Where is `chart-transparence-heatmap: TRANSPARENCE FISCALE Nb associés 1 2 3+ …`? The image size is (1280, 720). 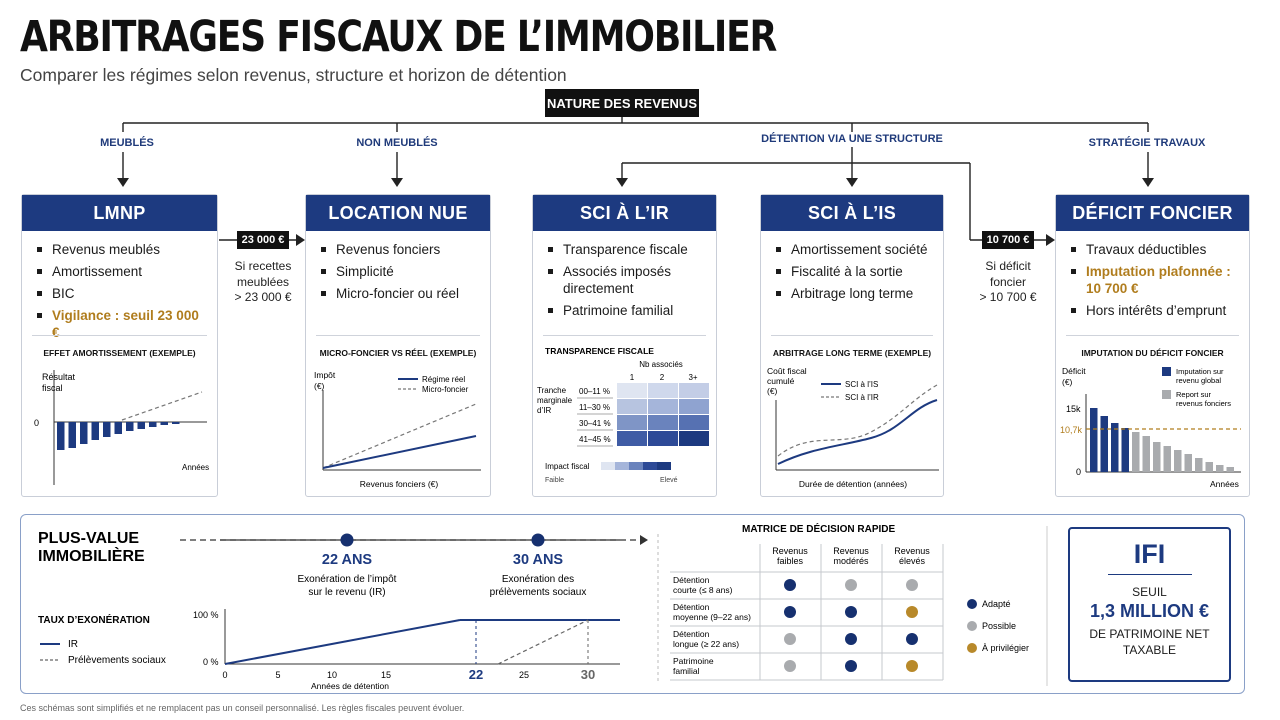
chart-transparence-heatmap: TRANSPARENCE FISCALE Nb associés 1 2 3+ … is located at coordinates (623, 415).